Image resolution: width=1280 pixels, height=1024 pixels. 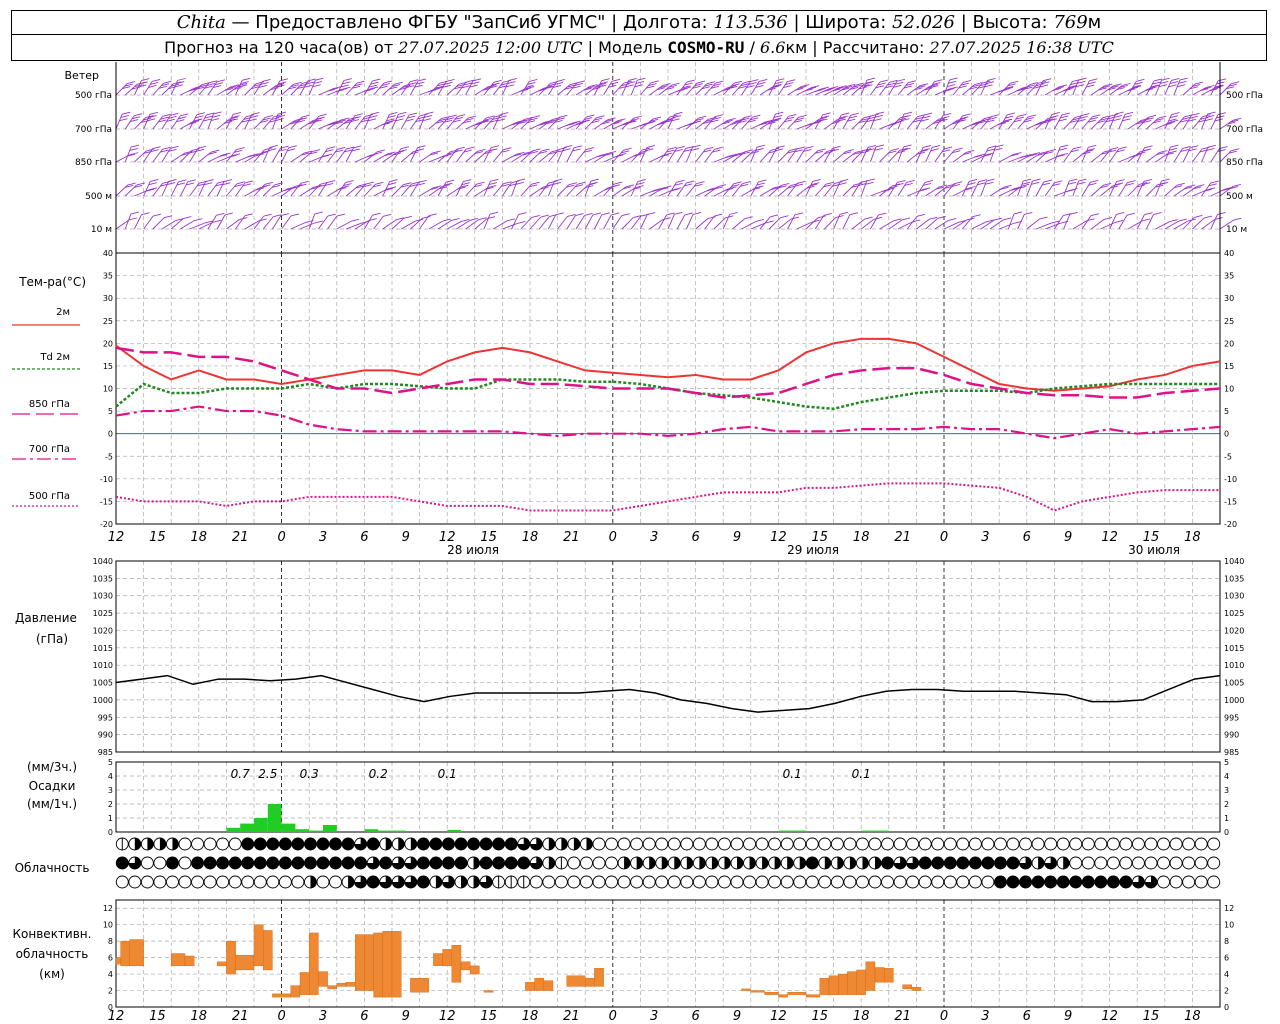 I want to click on latitude-label: Широта:, so click(x=846, y=22).